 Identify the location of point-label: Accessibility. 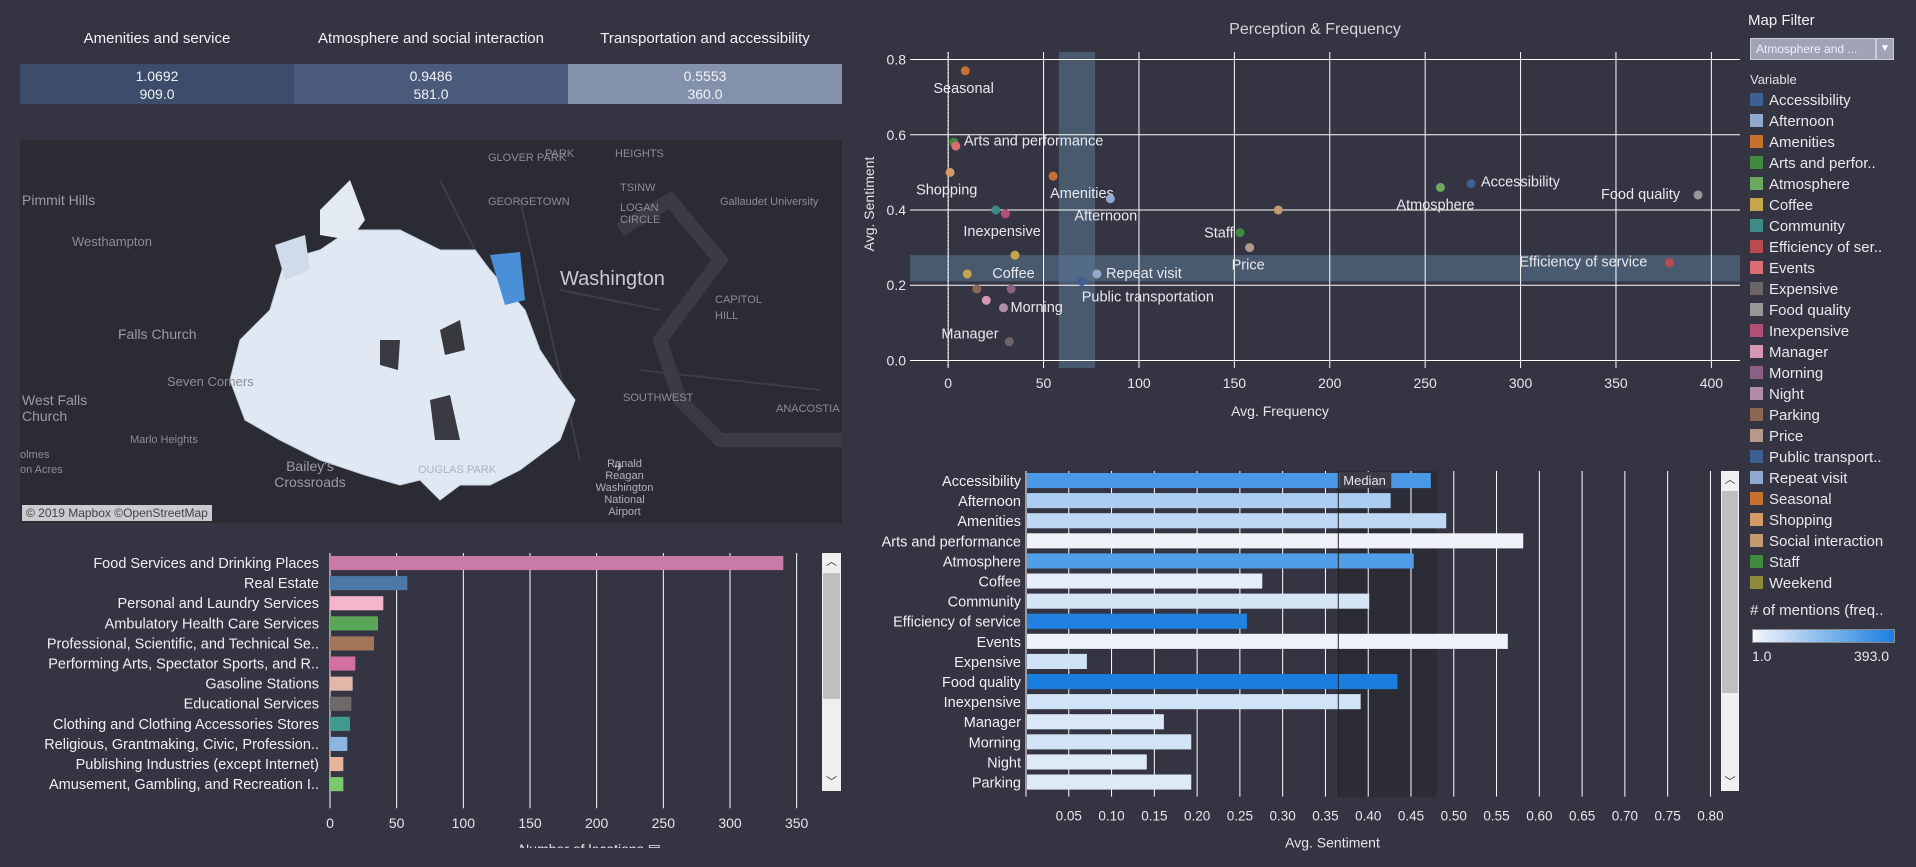
(1521, 183).